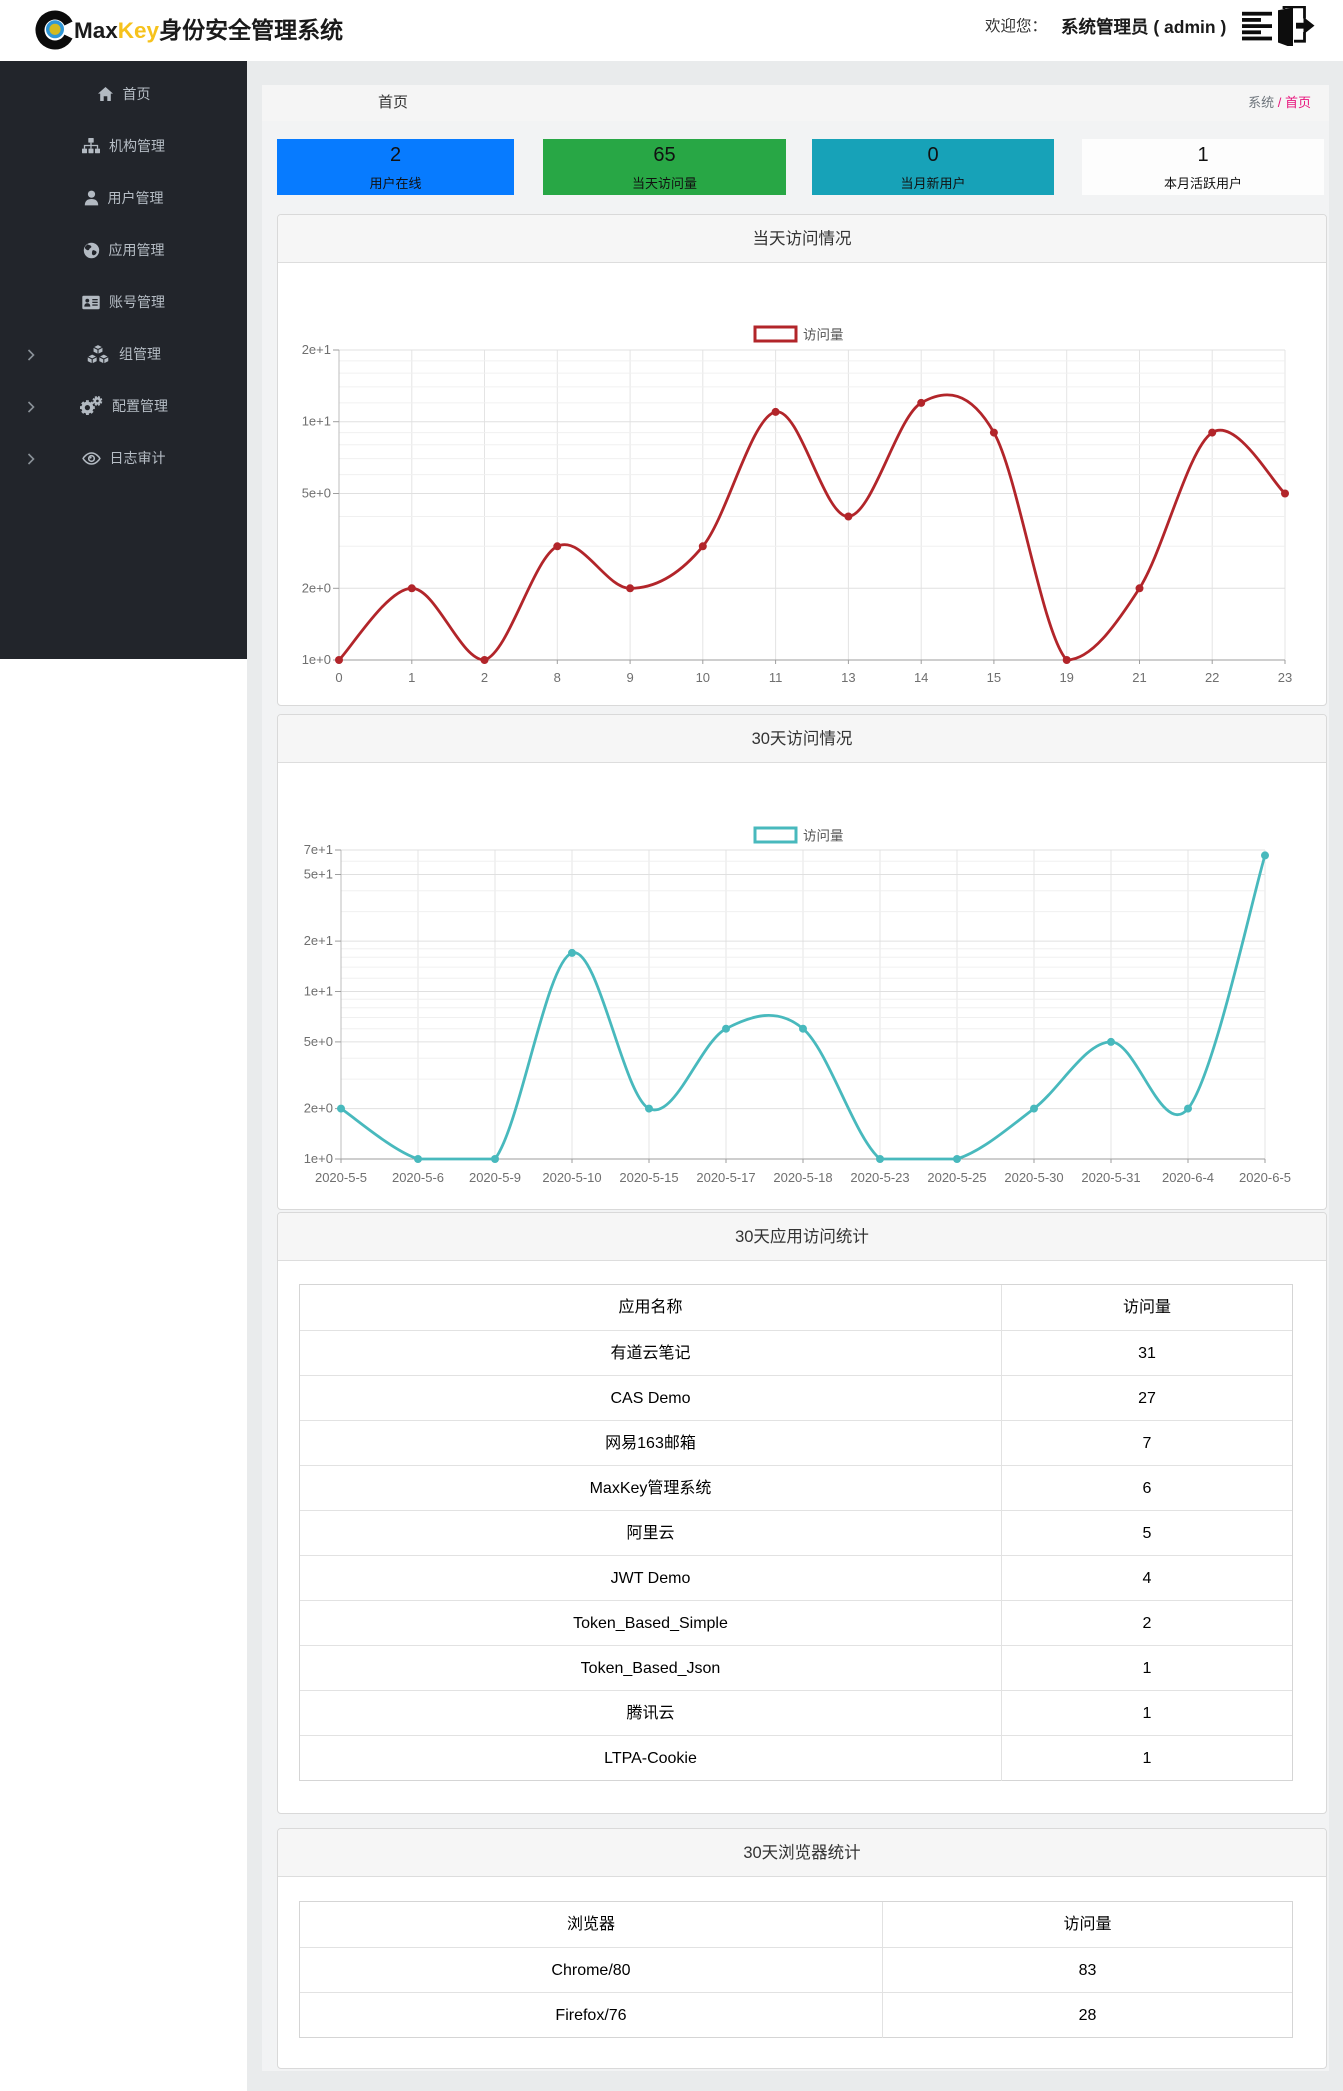 The image size is (1343, 2091). What do you see at coordinates (921, 677) in the screenshot?
I see `svg-text: 14` at bounding box center [921, 677].